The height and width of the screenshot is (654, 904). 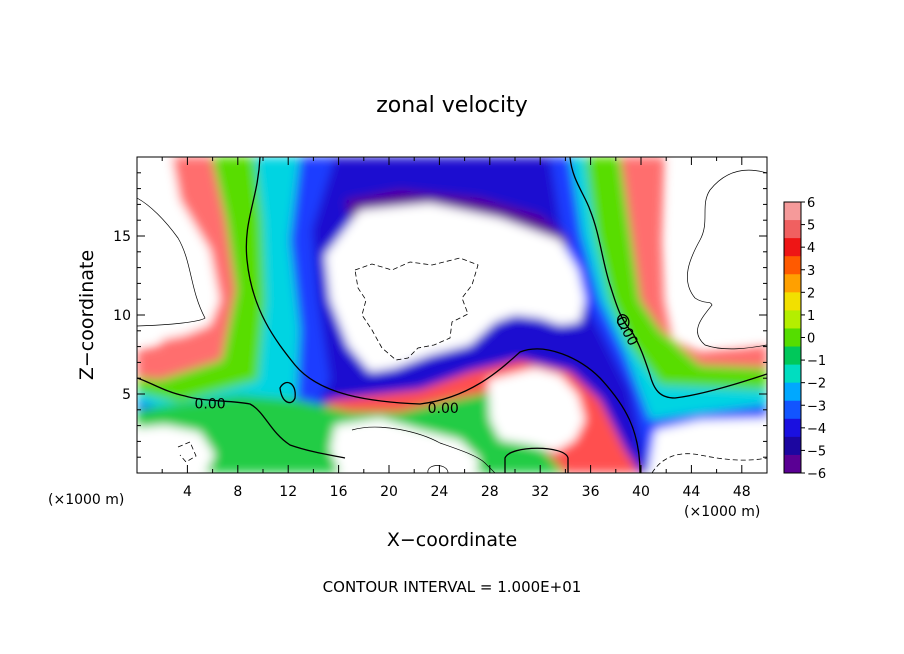 What do you see at coordinates (811, 248) in the screenshot?
I see `colorbar-tick-label: 4` at bounding box center [811, 248].